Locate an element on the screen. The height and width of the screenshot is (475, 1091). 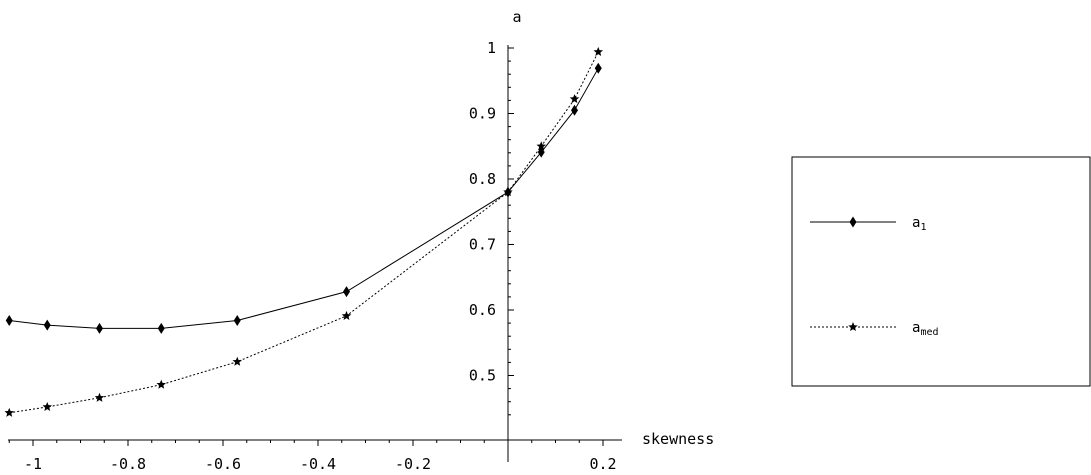
y-axis-title: a is located at coordinates (516, 17).